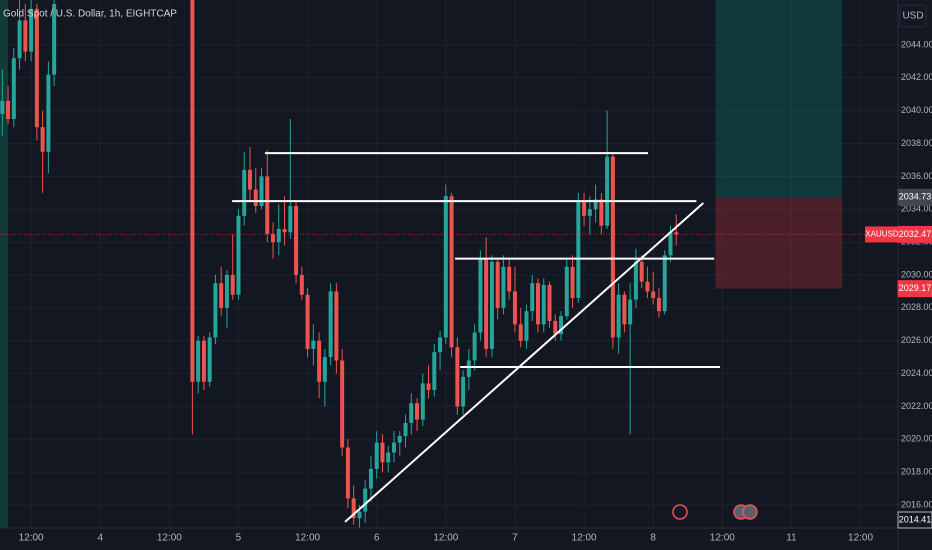 This screenshot has width=932, height=550. What do you see at coordinates (916, 274) in the screenshot?
I see `y-tick-label: 2030.00` at bounding box center [916, 274].